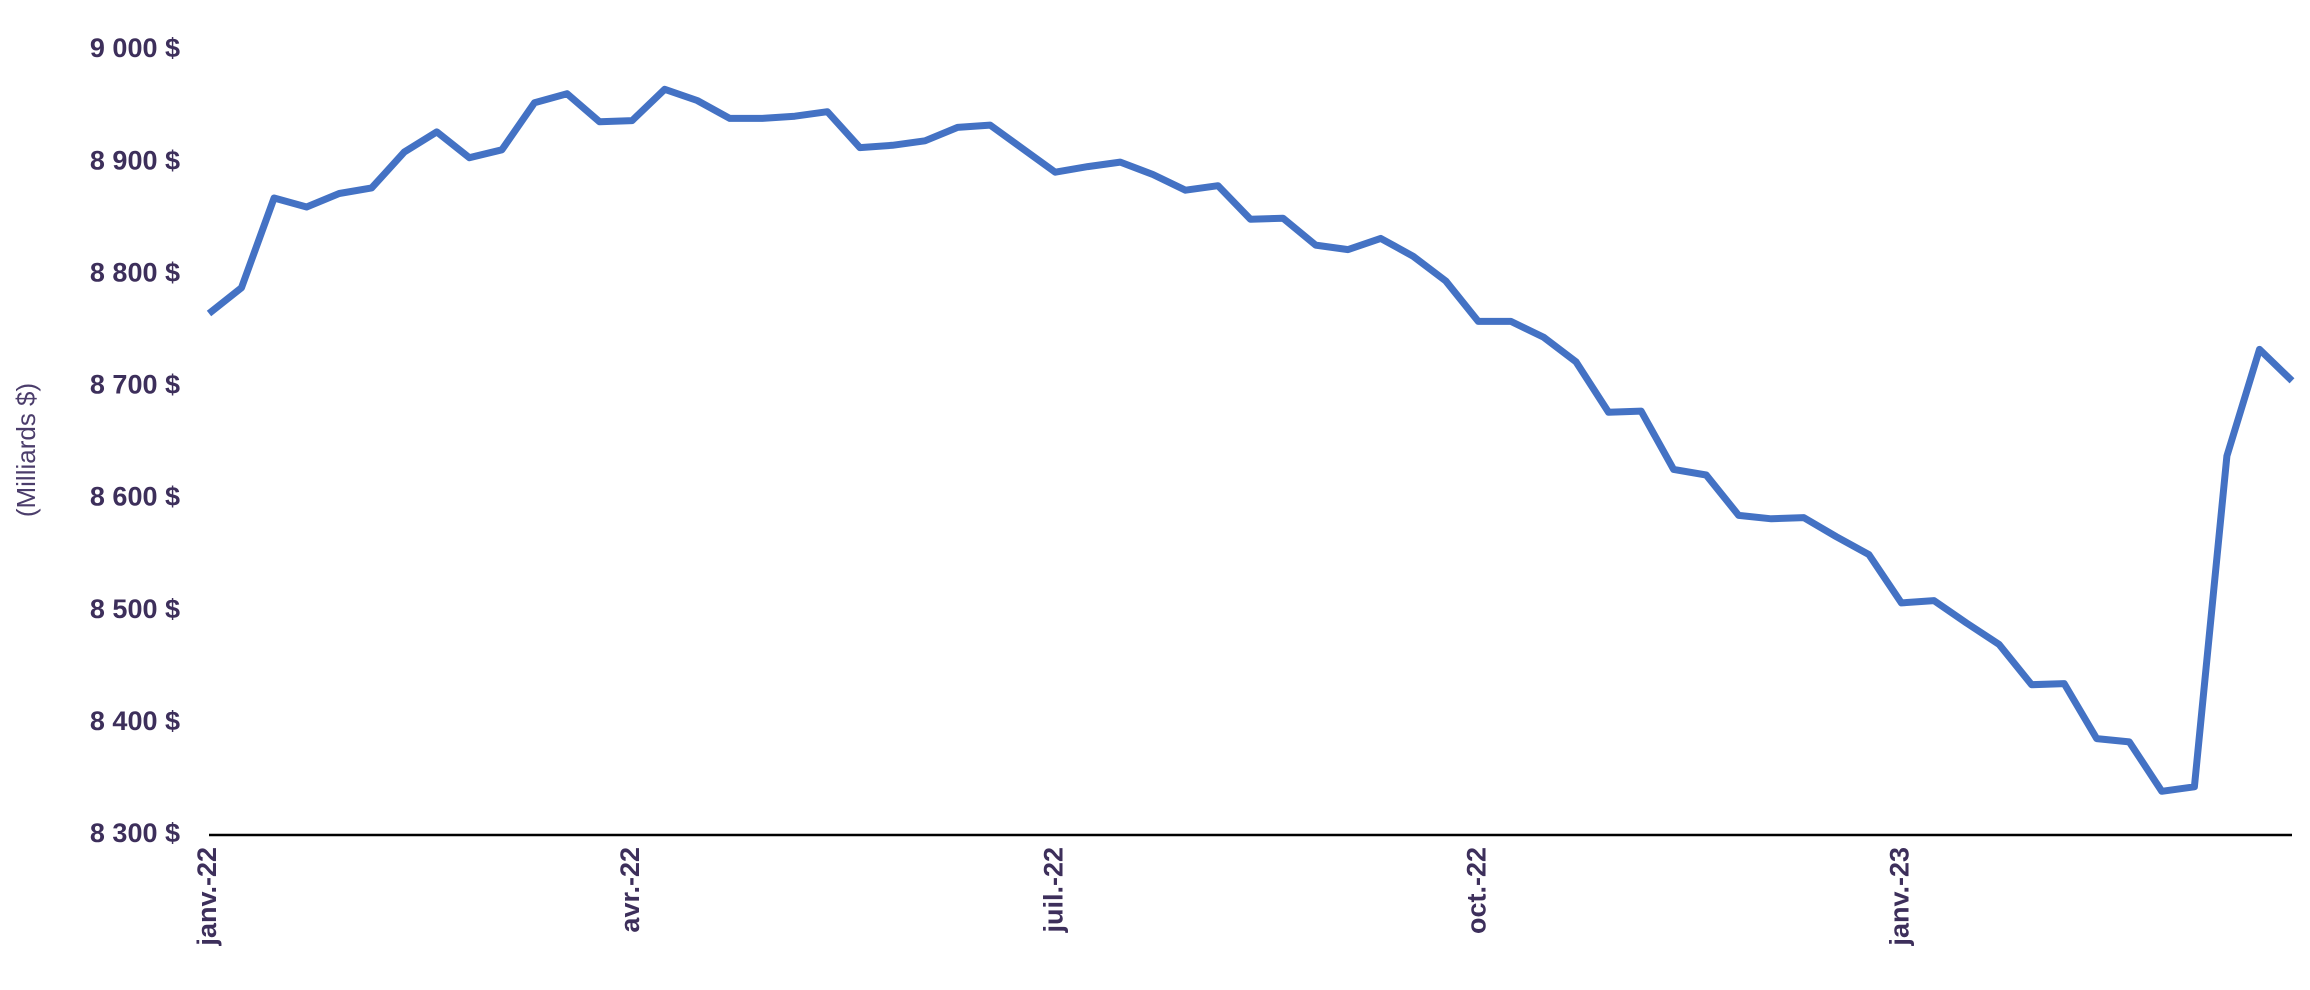  Describe the element at coordinates (135, 272) in the screenshot. I see `y-tick-label: 8 800 $` at that location.